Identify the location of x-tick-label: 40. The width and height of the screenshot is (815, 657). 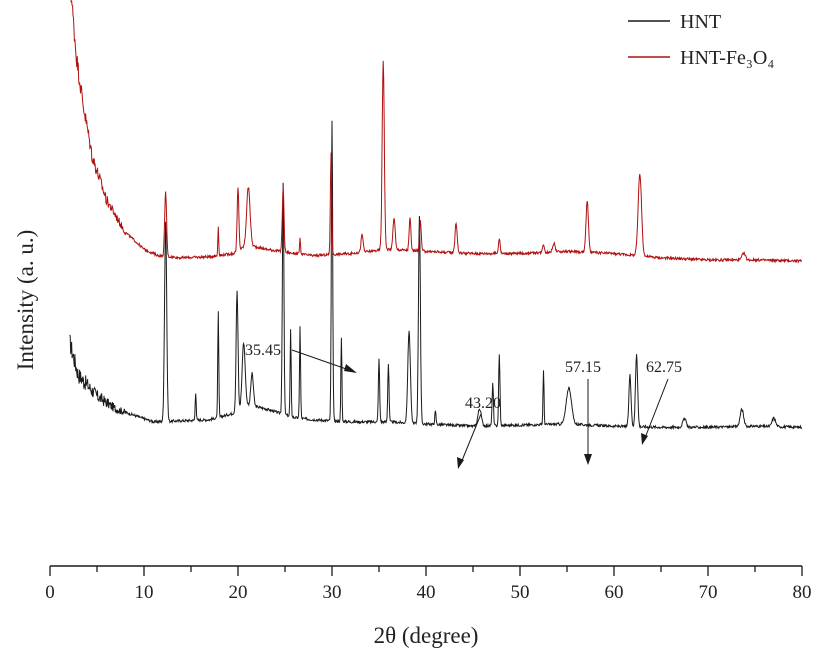
(426, 592).